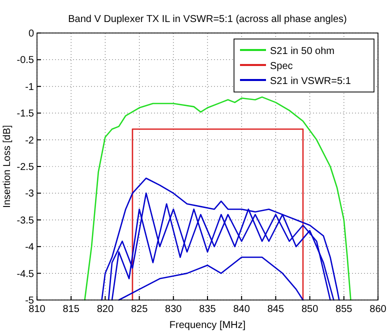 The image size is (392, 336). What do you see at coordinates (173, 309) in the screenshot?
I see `x-tick-label: 830` at bounding box center [173, 309].